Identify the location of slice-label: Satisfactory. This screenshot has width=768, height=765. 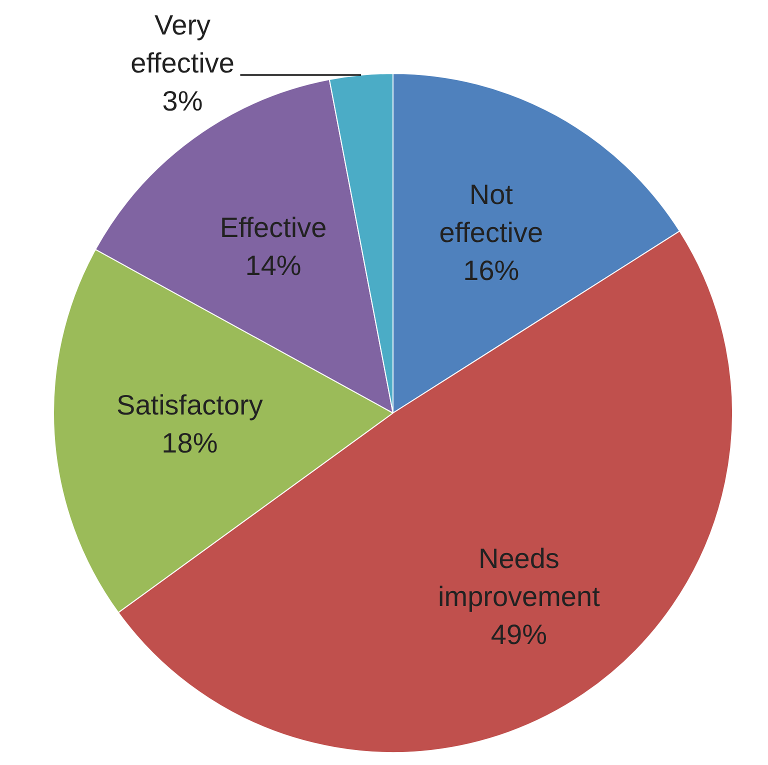
(189, 405).